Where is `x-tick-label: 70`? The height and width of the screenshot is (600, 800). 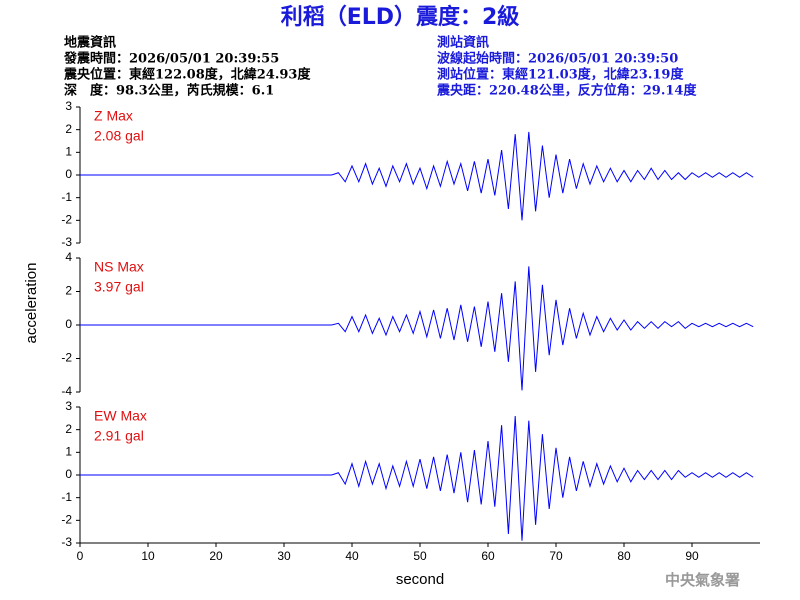 x-tick-label: 70 is located at coordinates (556, 556).